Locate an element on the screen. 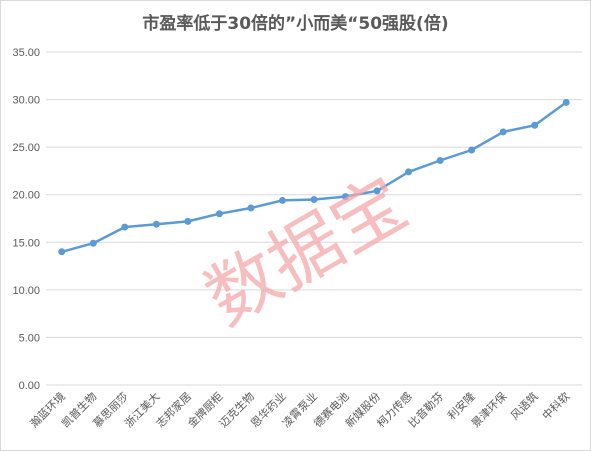  y-tick-label: 10.00 is located at coordinates (26, 291).